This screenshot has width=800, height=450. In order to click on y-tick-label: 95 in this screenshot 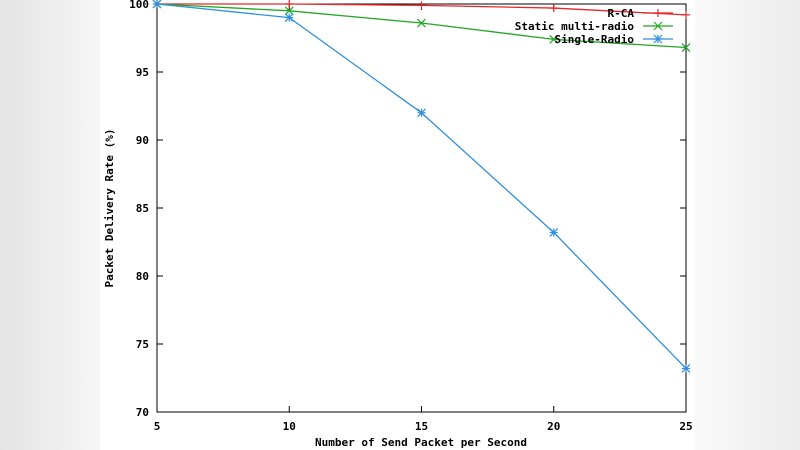, I will do `click(142, 72)`.